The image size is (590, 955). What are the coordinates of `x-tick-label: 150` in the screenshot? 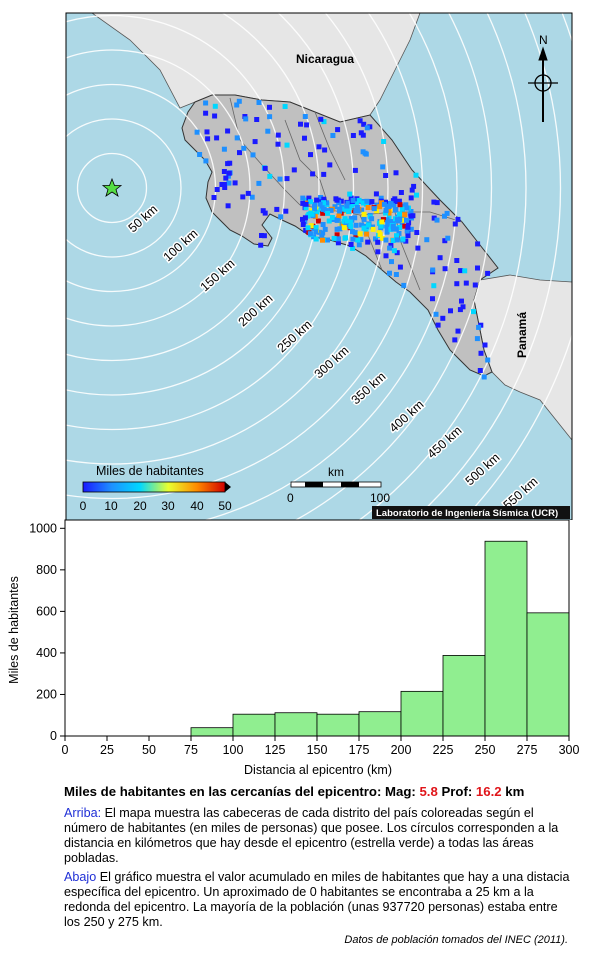 It's located at (317, 750).